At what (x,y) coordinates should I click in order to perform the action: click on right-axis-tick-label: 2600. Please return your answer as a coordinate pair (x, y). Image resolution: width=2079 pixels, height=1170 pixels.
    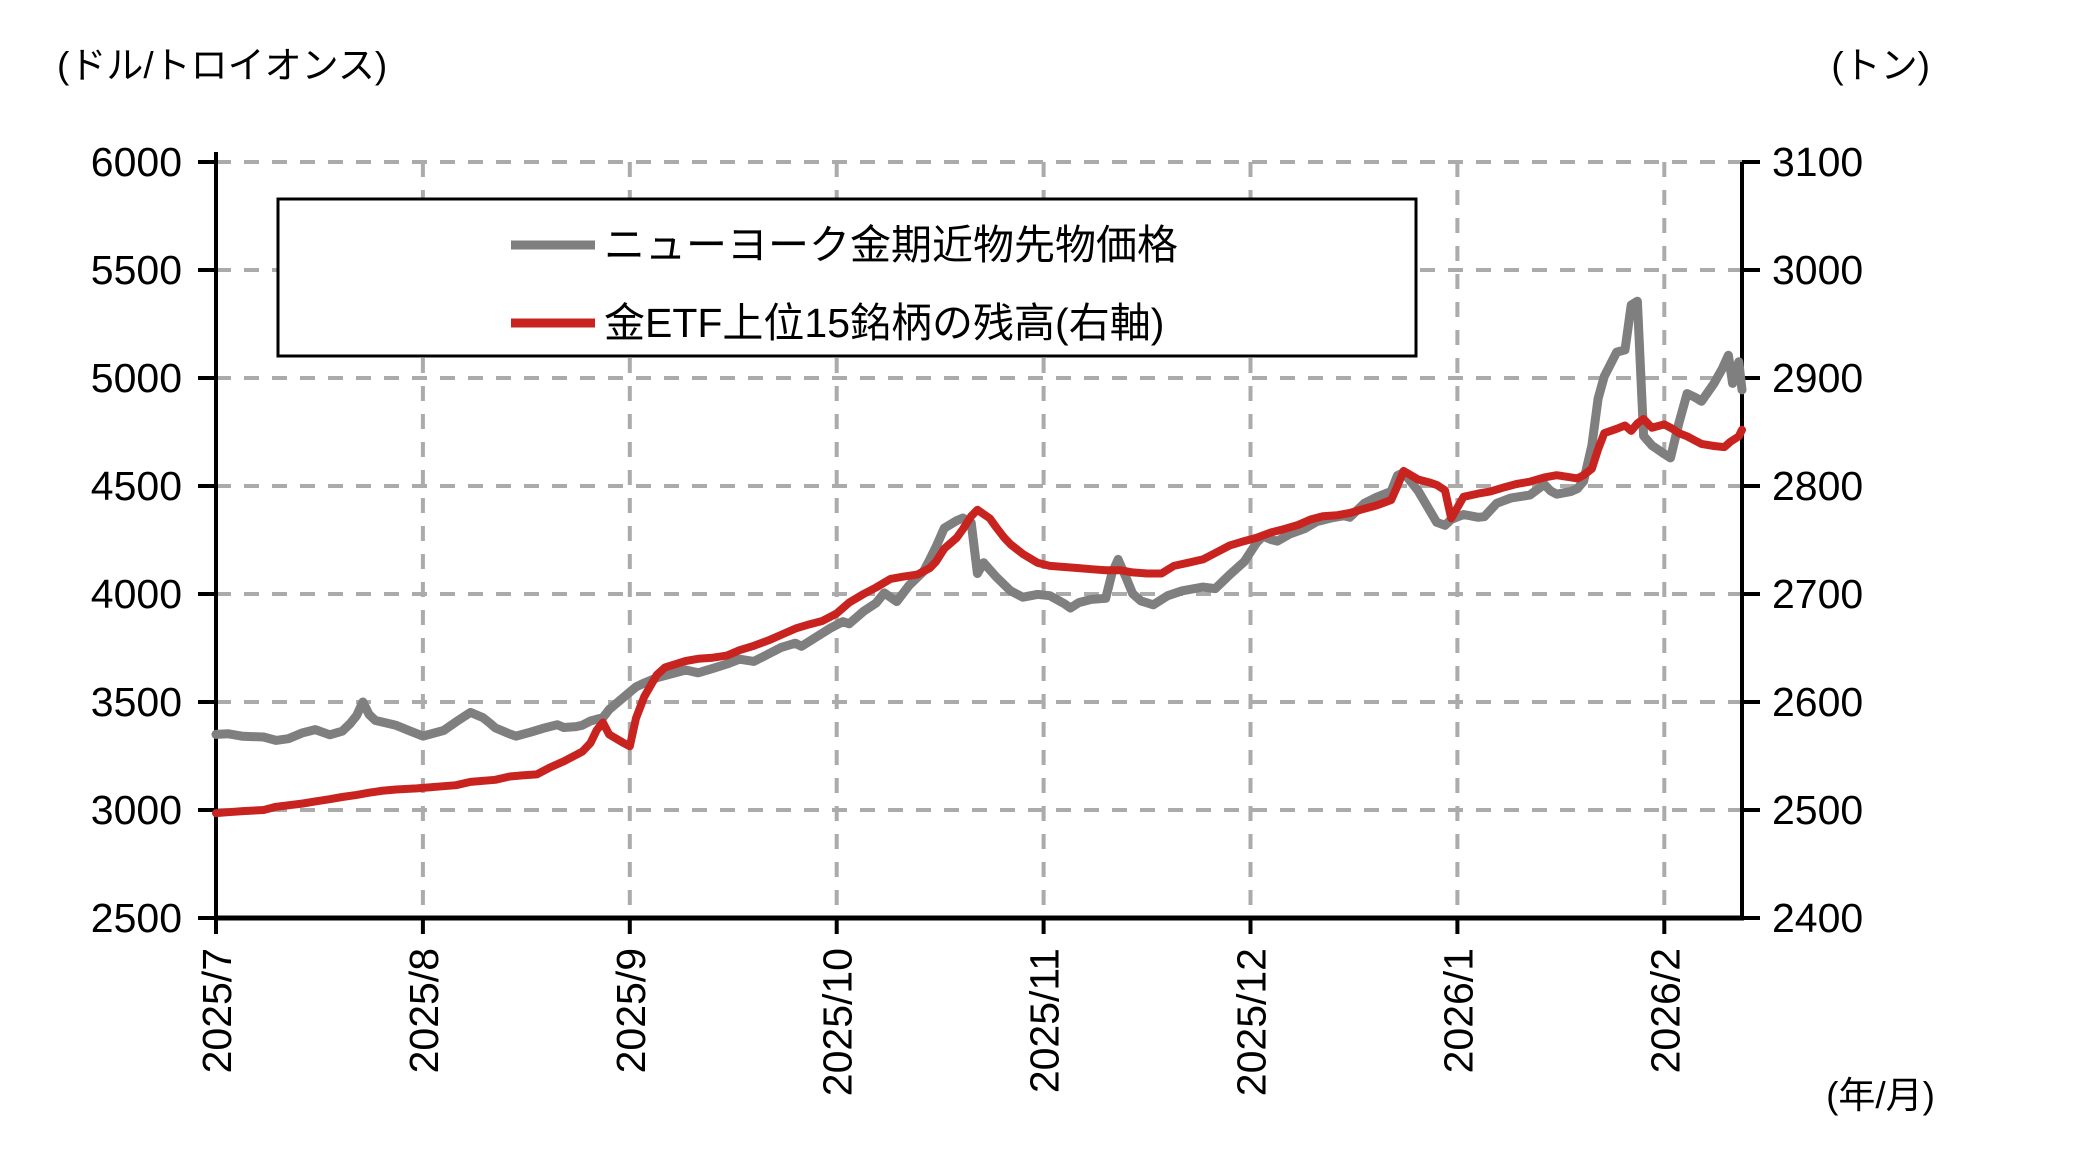
    Looking at the image, I should click on (1817, 702).